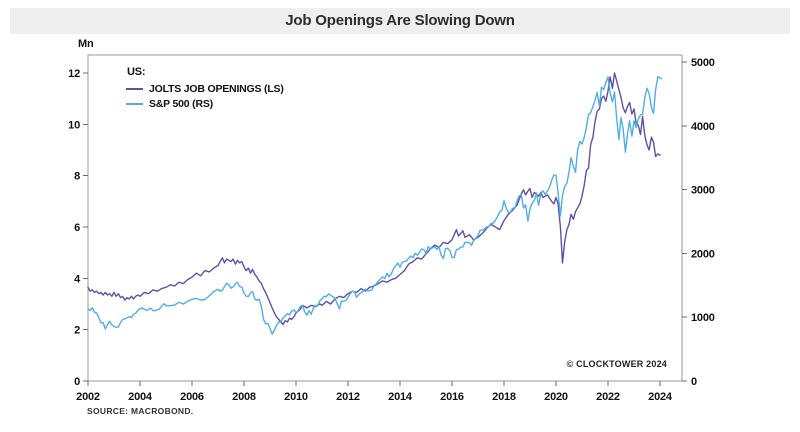 This screenshot has height=432, width=800. Describe the element at coordinates (134, 103) in the screenshot. I see `sp500-line-swatch` at that location.